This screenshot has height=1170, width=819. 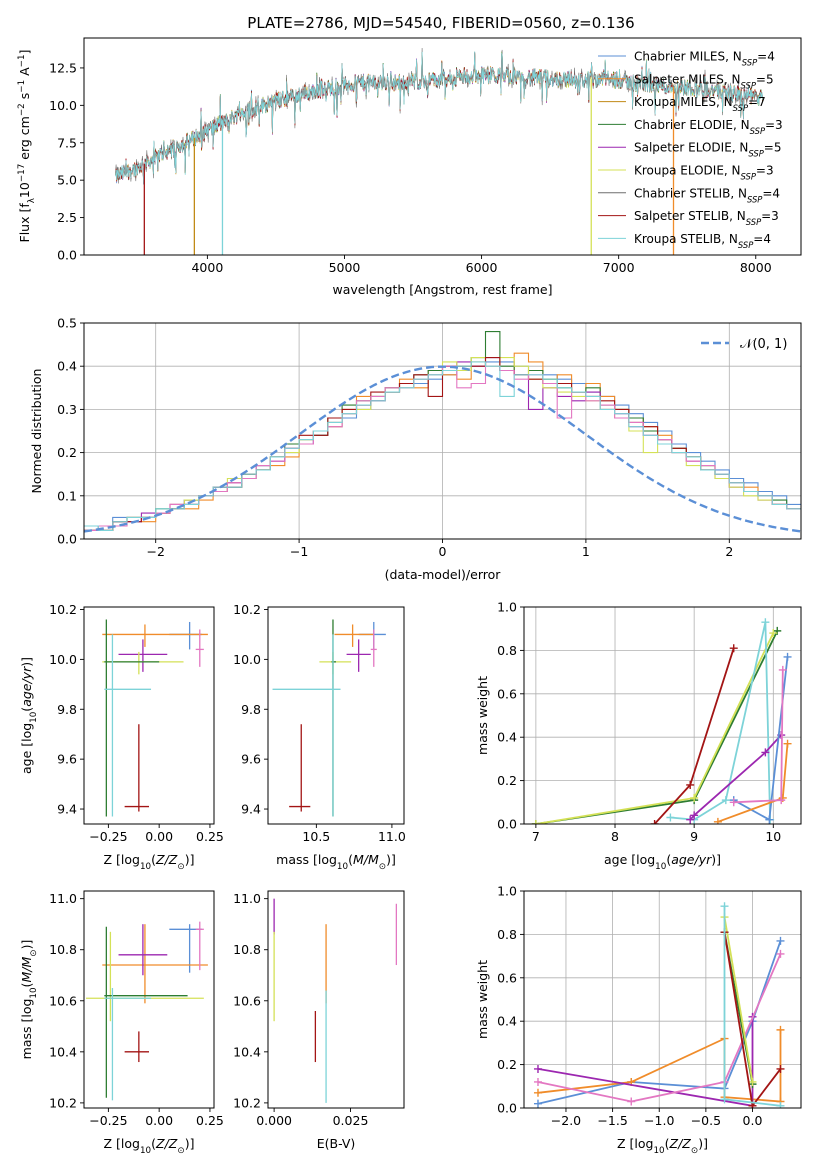 I want to click on y-tick-label: 0.3, so click(x=67, y=409).